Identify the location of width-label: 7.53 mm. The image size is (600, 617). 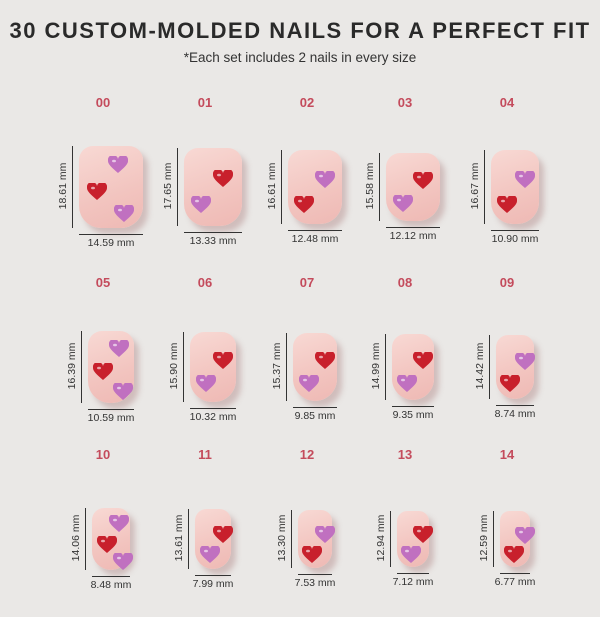
(315, 583).